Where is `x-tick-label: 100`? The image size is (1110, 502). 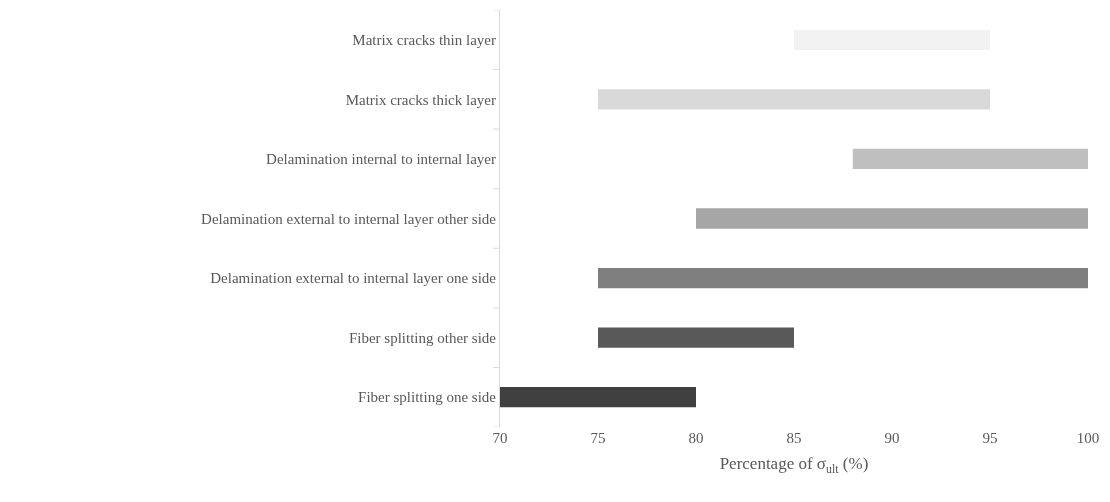 x-tick-label: 100 is located at coordinates (1088, 438).